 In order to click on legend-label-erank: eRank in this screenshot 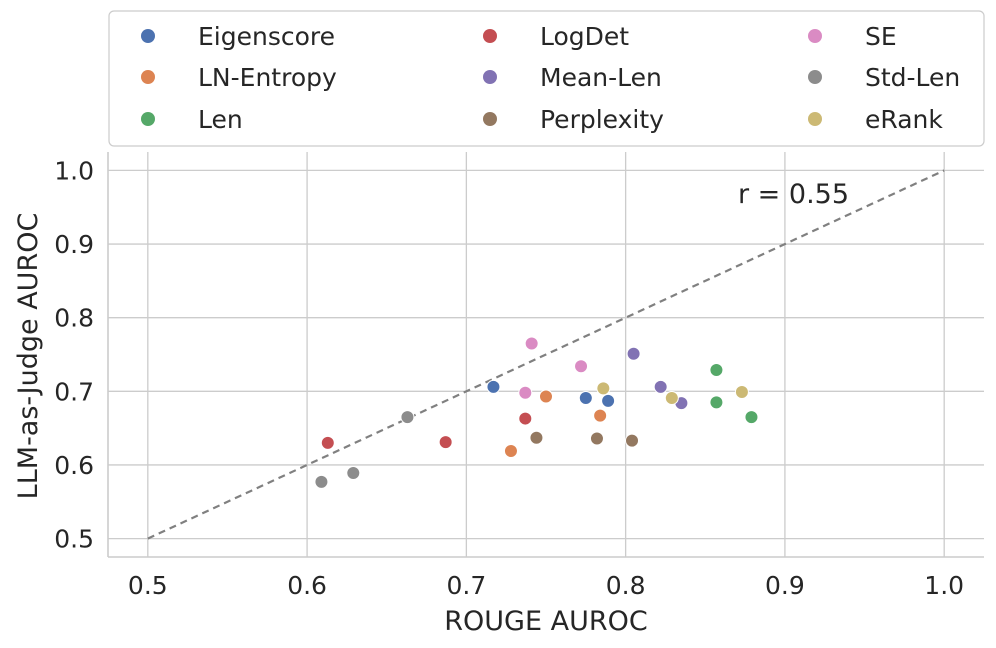, I will do `click(904, 119)`.